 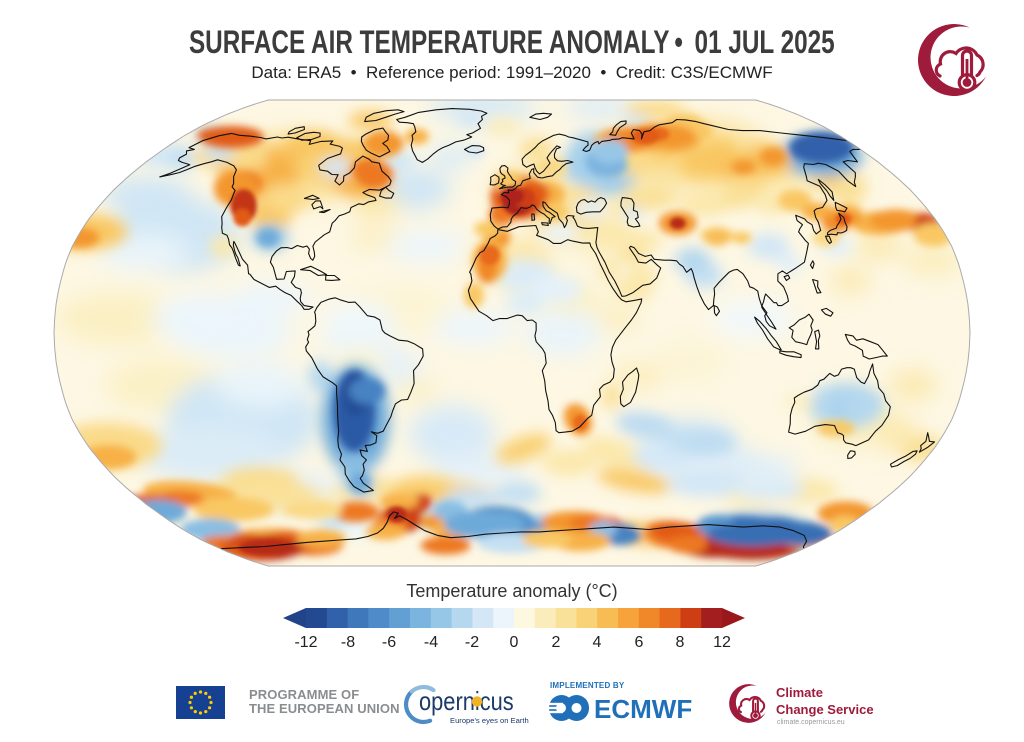 What do you see at coordinates (643, 709) in the screenshot?
I see `svg-text: ECMWF` at bounding box center [643, 709].